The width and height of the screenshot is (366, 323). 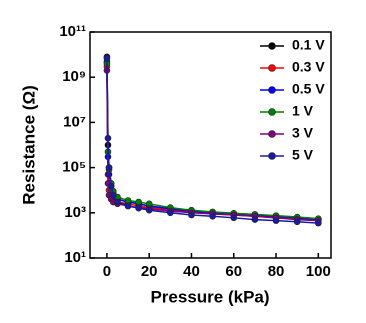 I want to click on y-tick-label: 10³, so click(x=75, y=212).